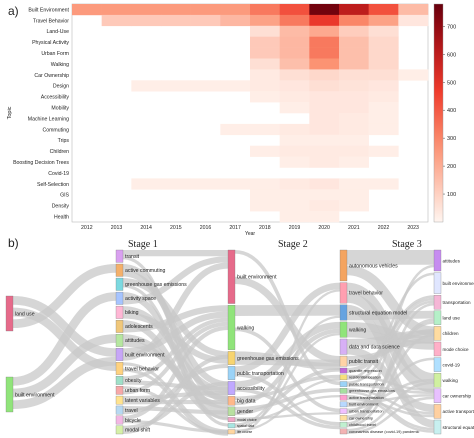 The width and height of the screenshot is (474, 438). I want to click on sankey-node-label: modal shift, so click(138, 431).